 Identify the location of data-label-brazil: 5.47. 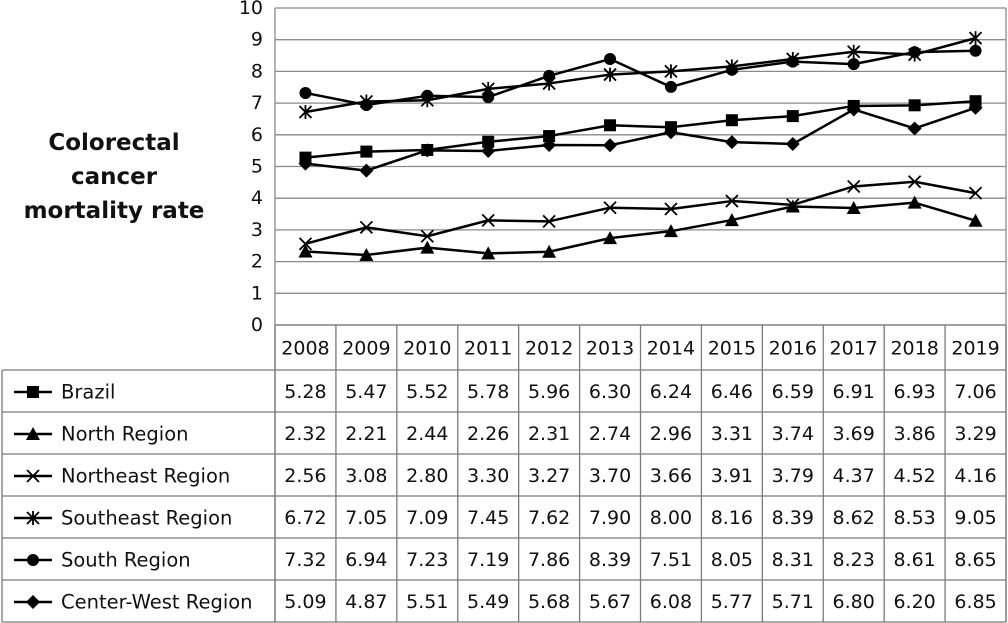
(366, 392).